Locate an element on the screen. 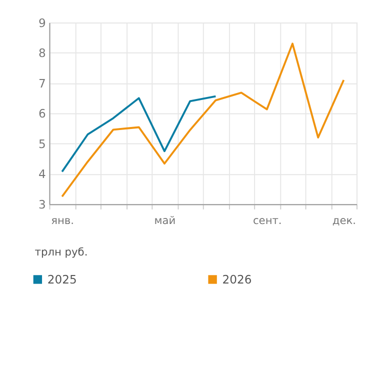 Image resolution: width=371 pixels, height=371 pixels. y-tick-label: 8 is located at coordinates (42, 53).